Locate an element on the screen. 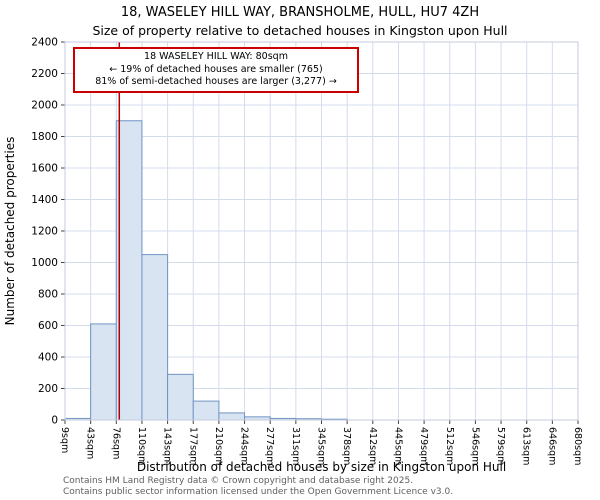 The height and width of the screenshot is (500, 600). y-tick-label: 1200 is located at coordinates (44, 232).